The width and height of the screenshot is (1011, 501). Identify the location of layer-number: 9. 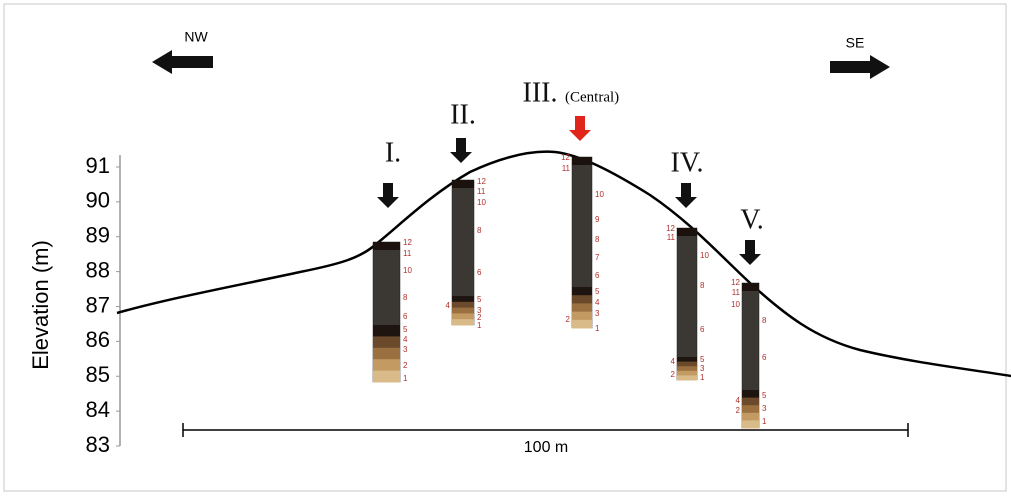
(597, 219).